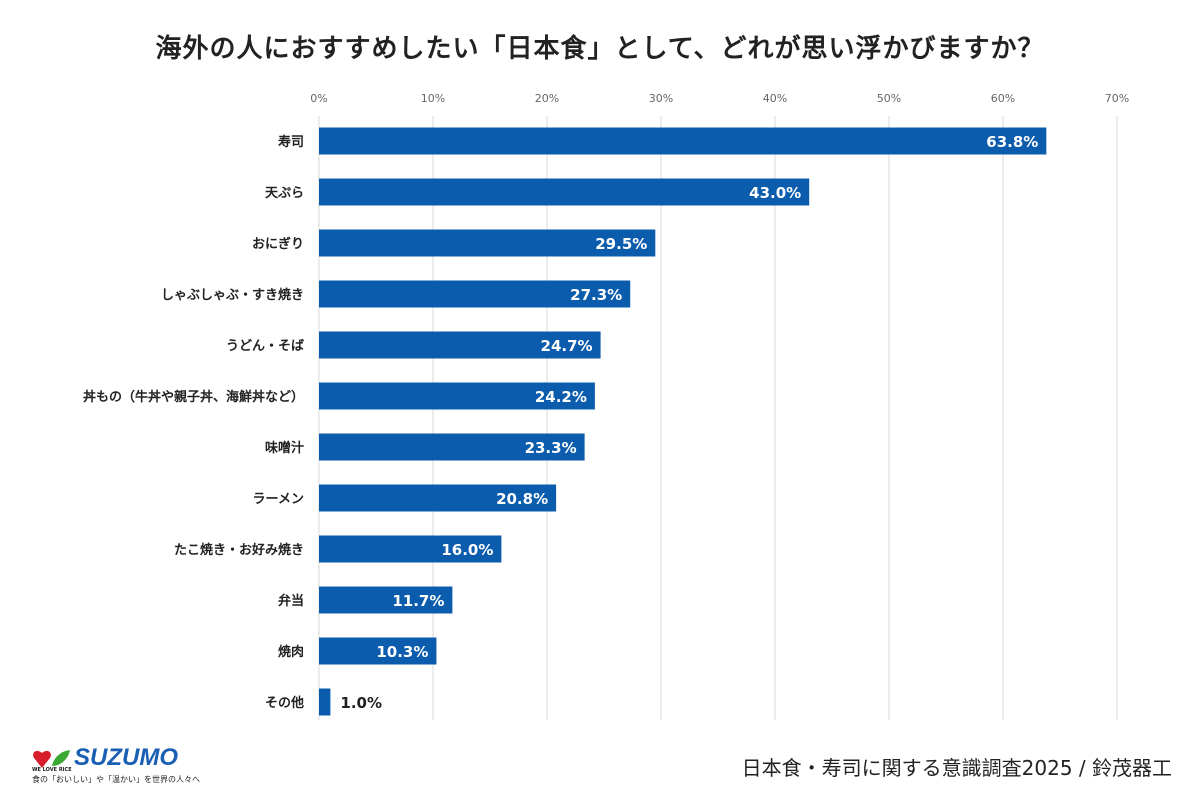  Describe the element at coordinates (600, 49) in the screenshot. I see `chart-title: 海外の人におすすめしたい「日本食」として、どれが思い浮かびますか？` at that location.